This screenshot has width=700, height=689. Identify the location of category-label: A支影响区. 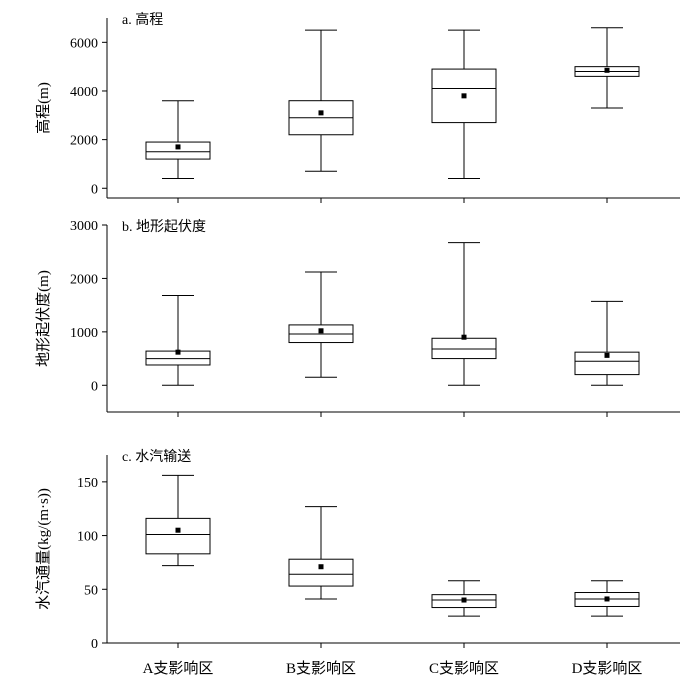
(178, 668).